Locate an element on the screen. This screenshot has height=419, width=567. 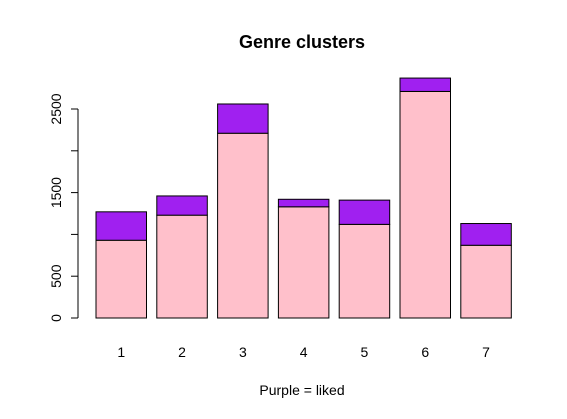
chart-title: Genre clusters is located at coordinates (302, 42).